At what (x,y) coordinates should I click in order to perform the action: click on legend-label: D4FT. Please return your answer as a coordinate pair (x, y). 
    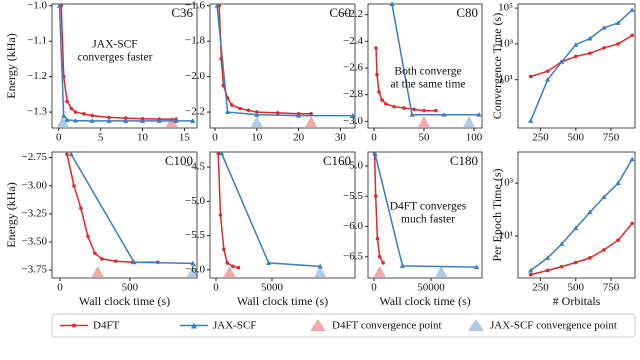
    Looking at the image, I should click on (106, 326).